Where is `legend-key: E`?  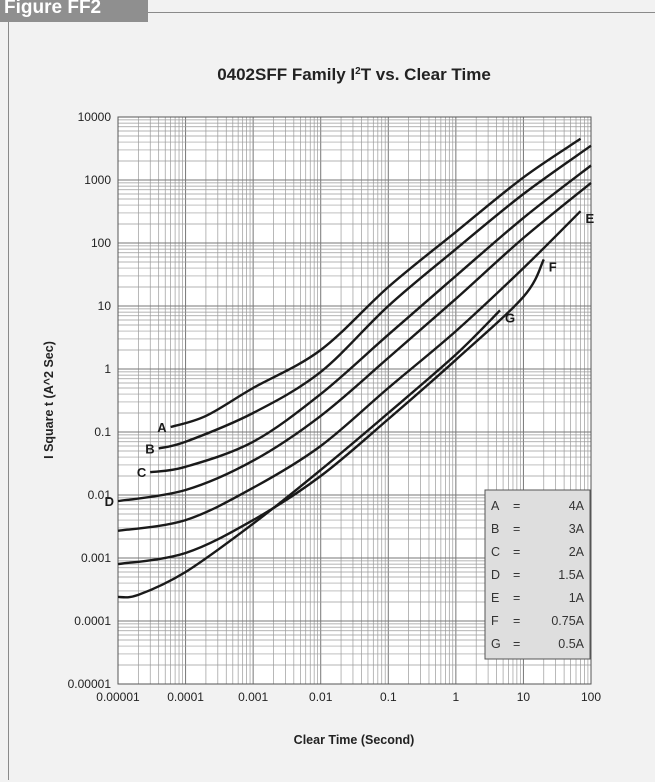 legend-key: E is located at coordinates (495, 598).